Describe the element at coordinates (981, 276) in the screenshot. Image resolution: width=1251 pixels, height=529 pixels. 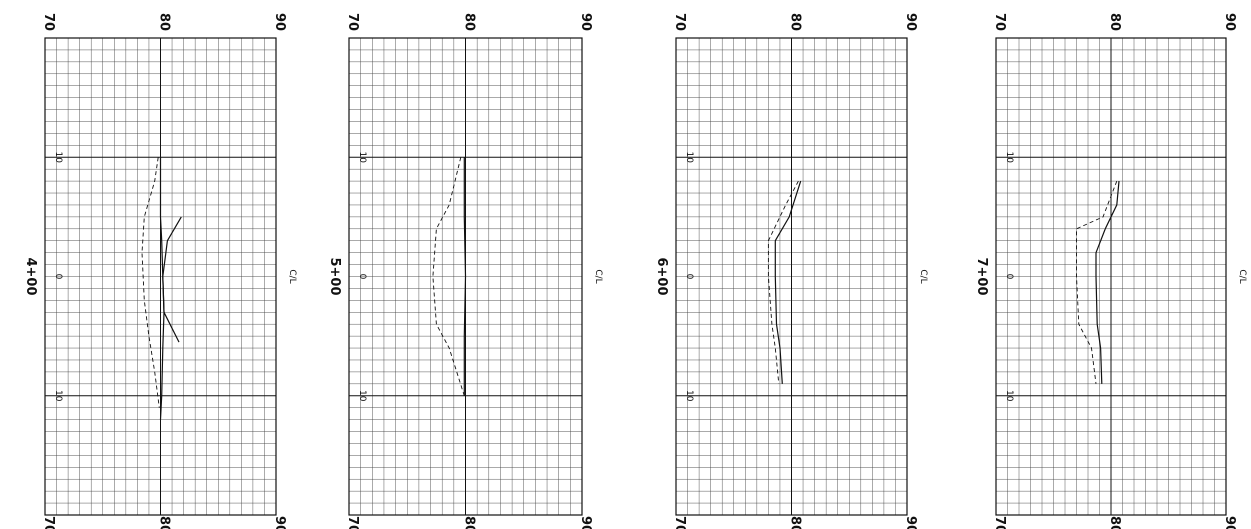
I see `station-label: 7+00` at that location.